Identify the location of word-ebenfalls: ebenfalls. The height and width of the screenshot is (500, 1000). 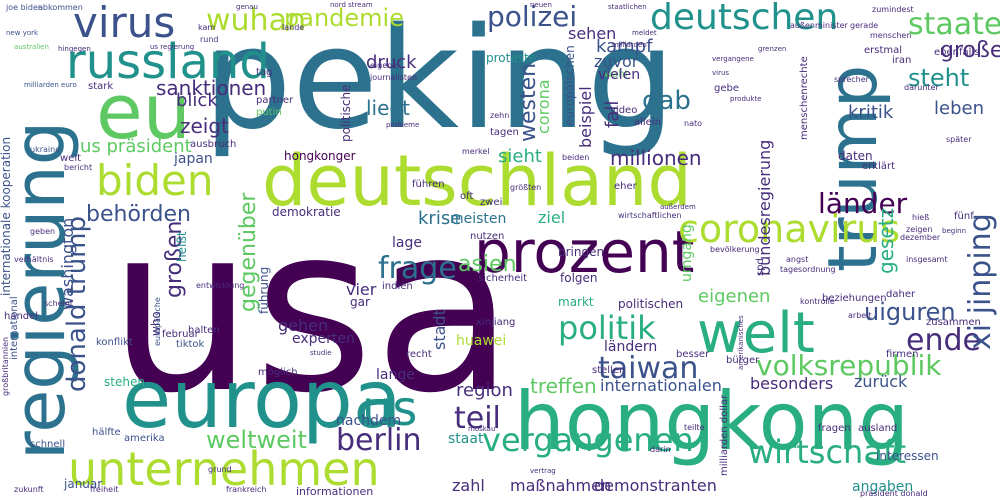
(957, 52).